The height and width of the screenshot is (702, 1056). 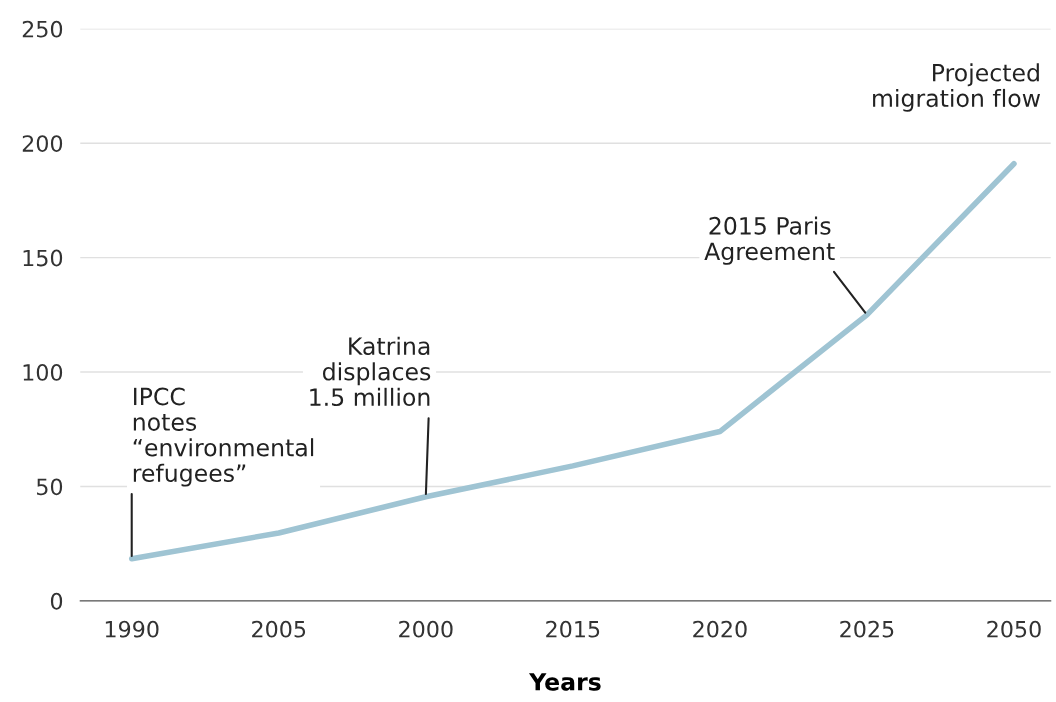 I want to click on y-tick-label: 50, so click(x=50, y=487).